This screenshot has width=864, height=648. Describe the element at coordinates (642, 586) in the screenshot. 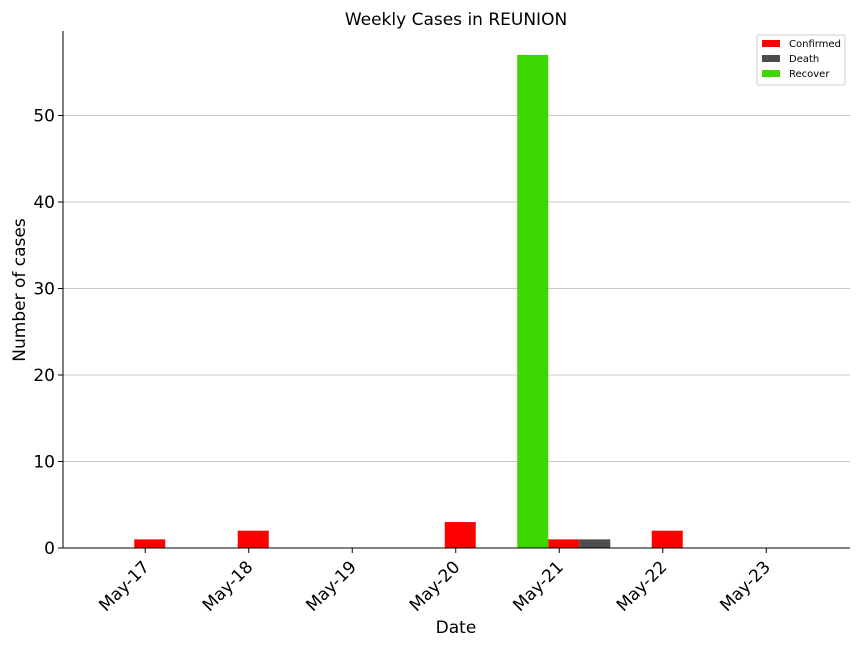

I see `x-tick-label: May-22` at that location.